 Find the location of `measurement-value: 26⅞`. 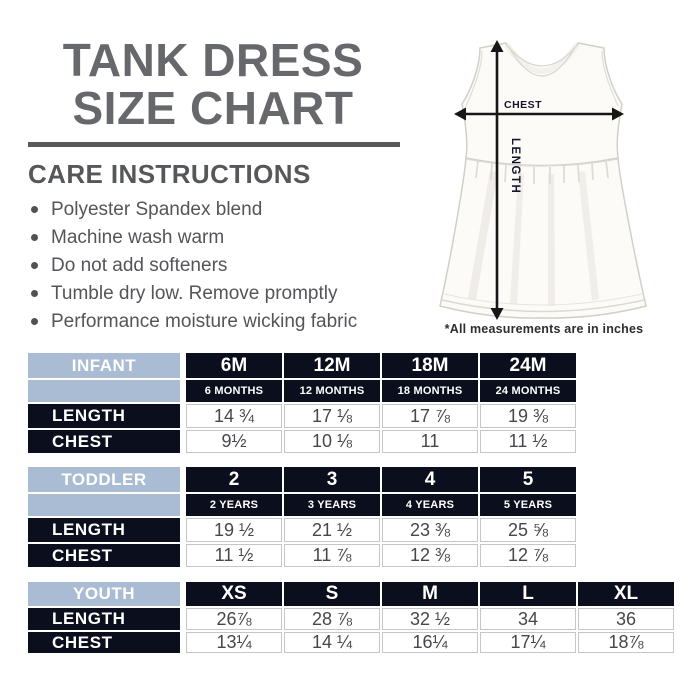

measurement-value: 26⅞ is located at coordinates (234, 619).